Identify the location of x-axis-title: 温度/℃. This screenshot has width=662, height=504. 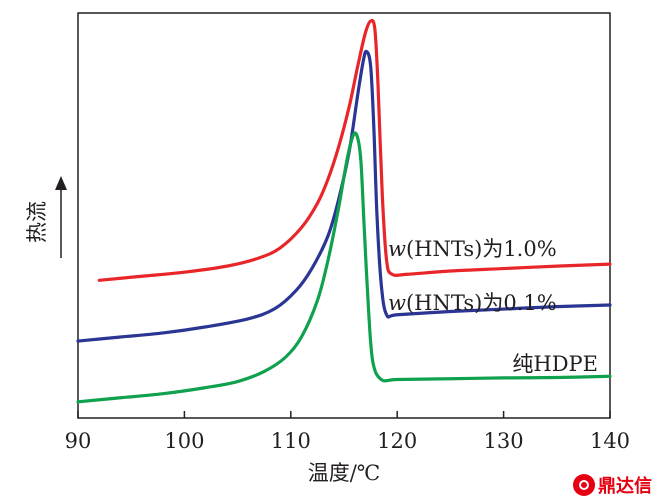
(344, 473).